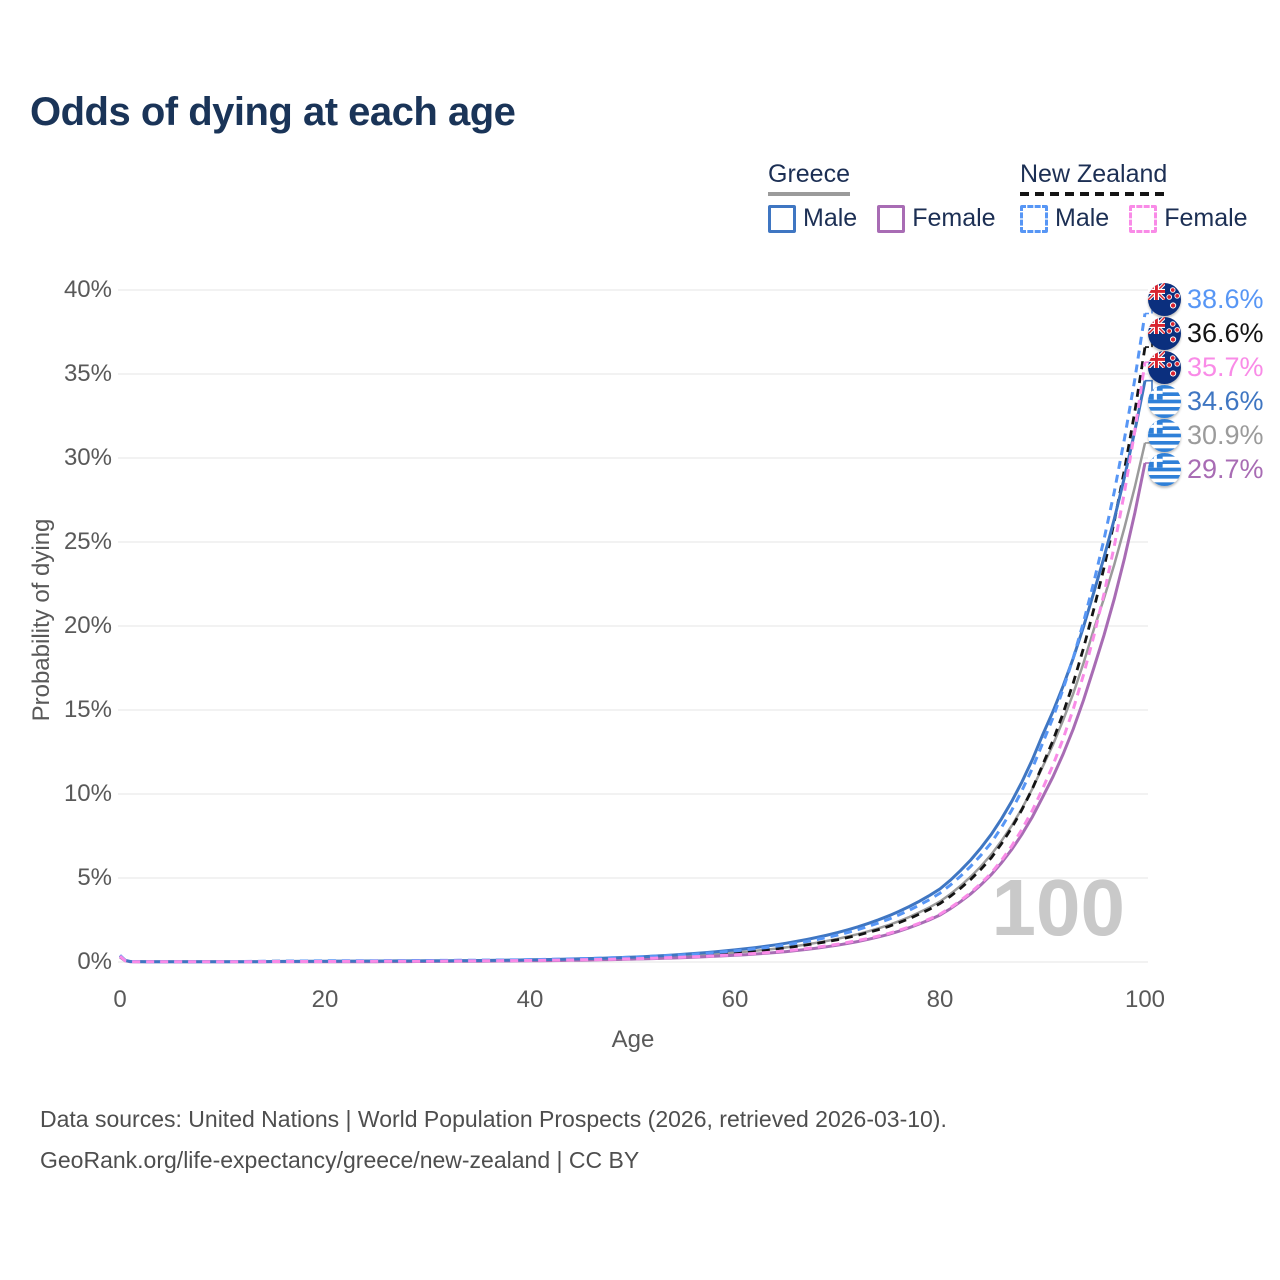  What do you see at coordinates (120, 999) in the screenshot?
I see `x-tick-0: 0` at bounding box center [120, 999].